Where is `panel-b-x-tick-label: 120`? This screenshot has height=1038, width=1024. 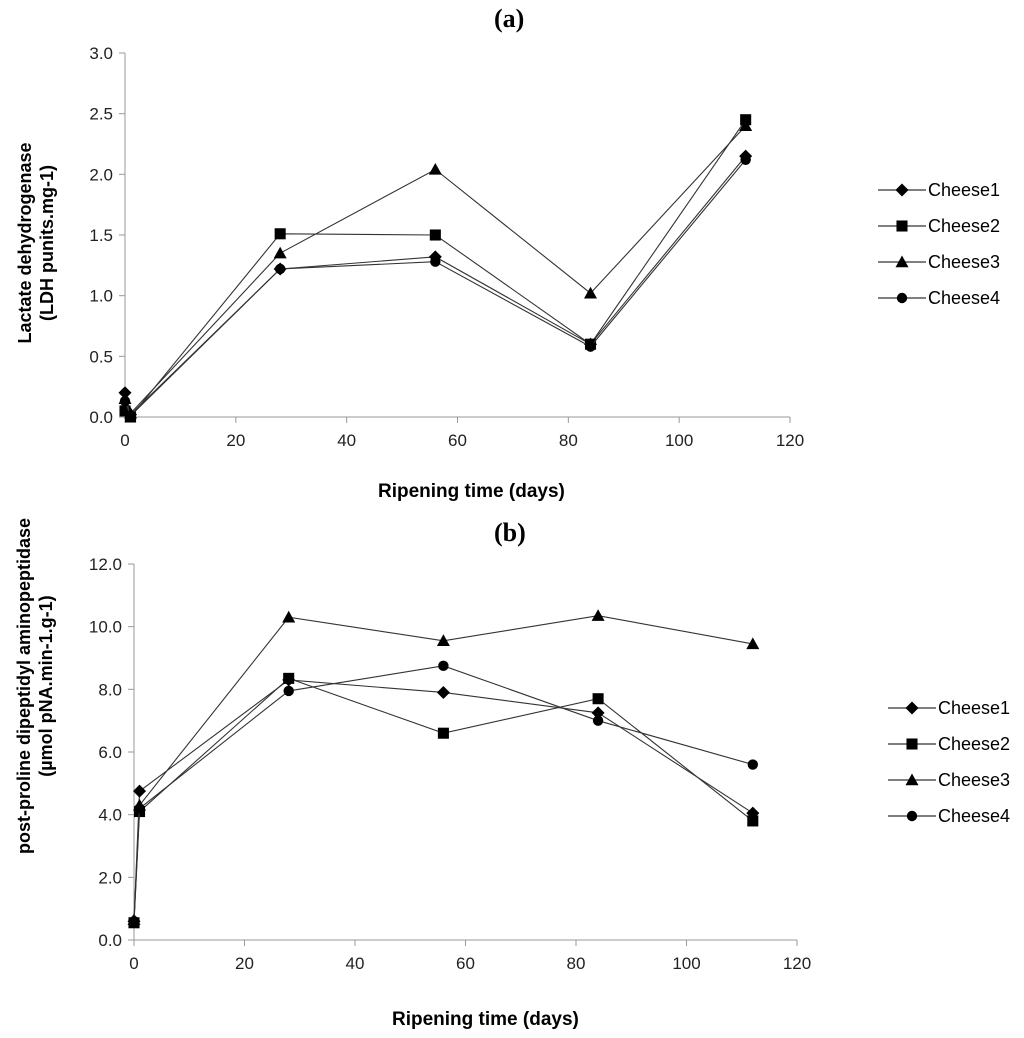 panel-b-x-tick-label: 120 is located at coordinates (797, 963).